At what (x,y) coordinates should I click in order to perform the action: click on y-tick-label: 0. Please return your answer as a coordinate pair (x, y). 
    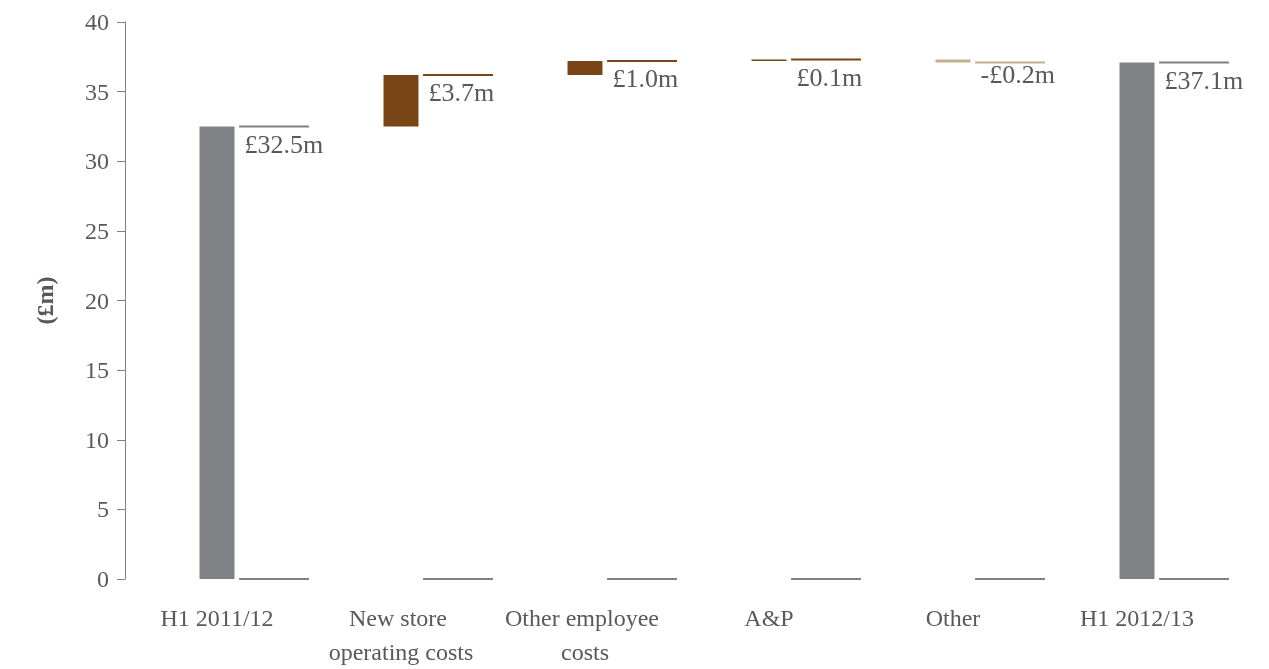
    Looking at the image, I should click on (103, 579).